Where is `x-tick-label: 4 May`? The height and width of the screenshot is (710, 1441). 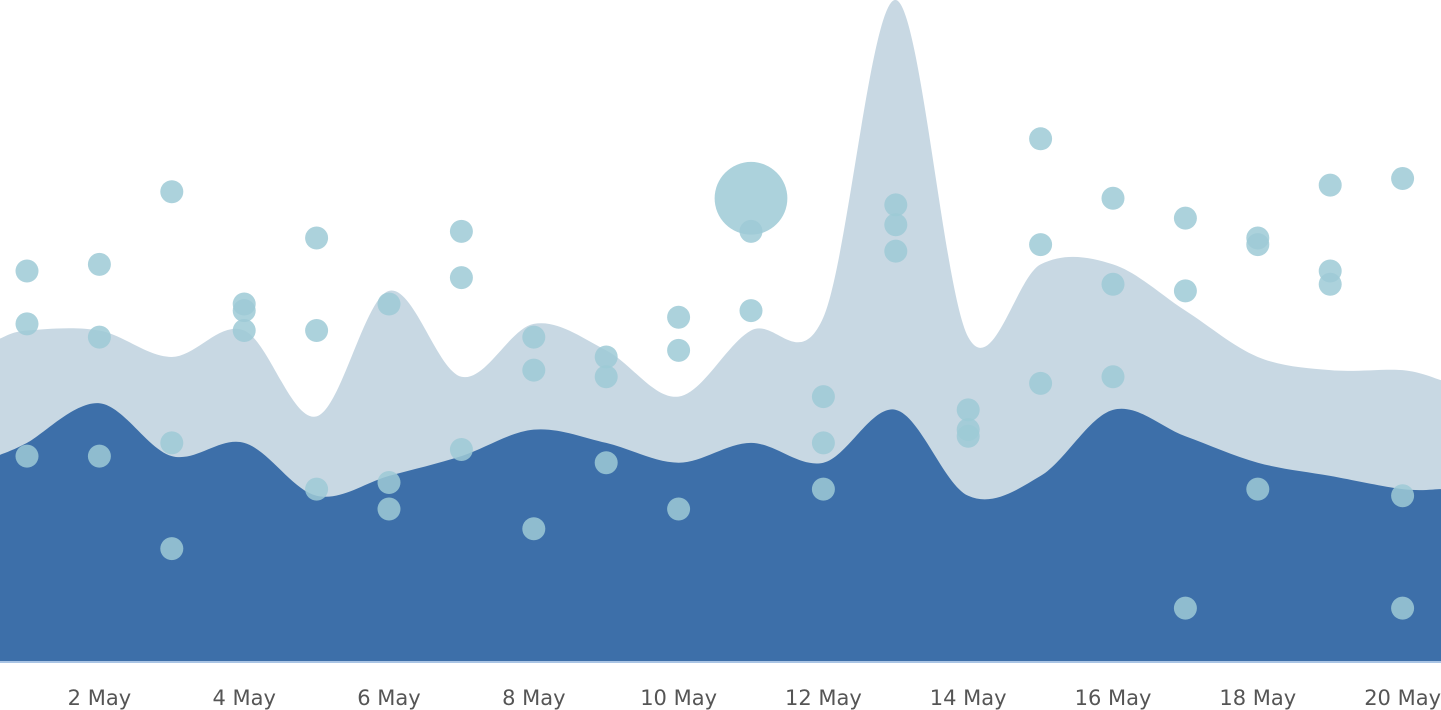
x-tick-label: 4 May is located at coordinates (243, 698).